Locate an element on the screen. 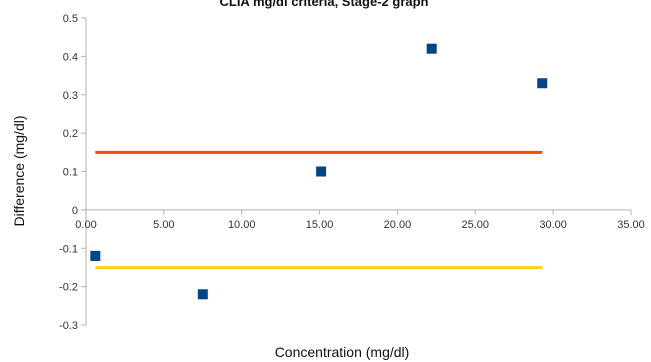 This screenshot has width=651, height=362. y-tick-label: 0.5 is located at coordinates (70, 19).